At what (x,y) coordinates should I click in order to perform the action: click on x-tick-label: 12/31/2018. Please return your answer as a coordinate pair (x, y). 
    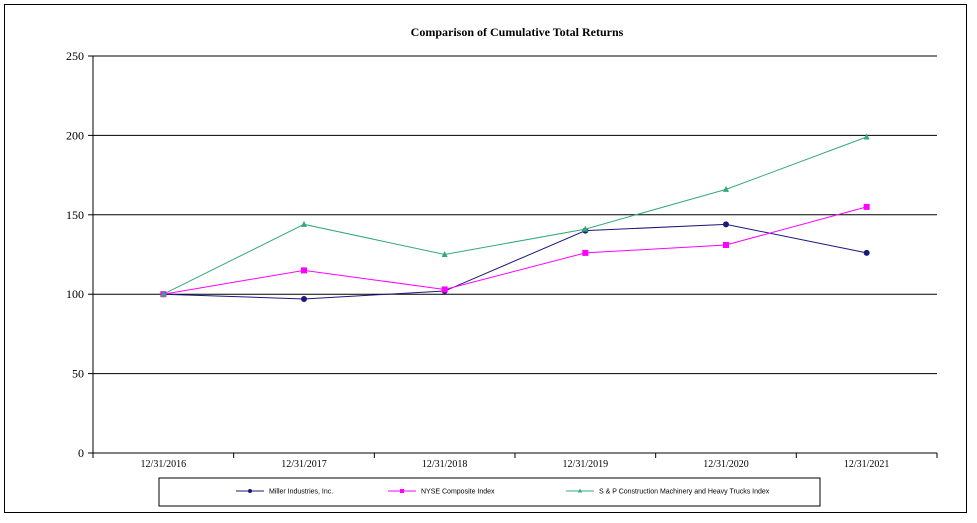
    Looking at the image, I should click on (445, 464).